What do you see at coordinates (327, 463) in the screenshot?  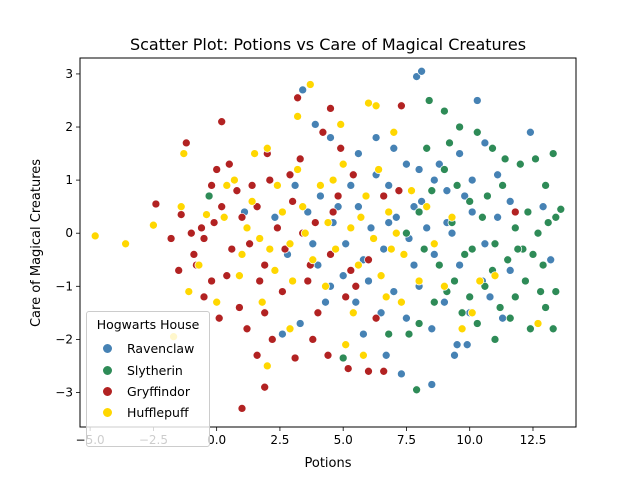 I see `x-axis-label: Potions` at bounding box center [327, 463].